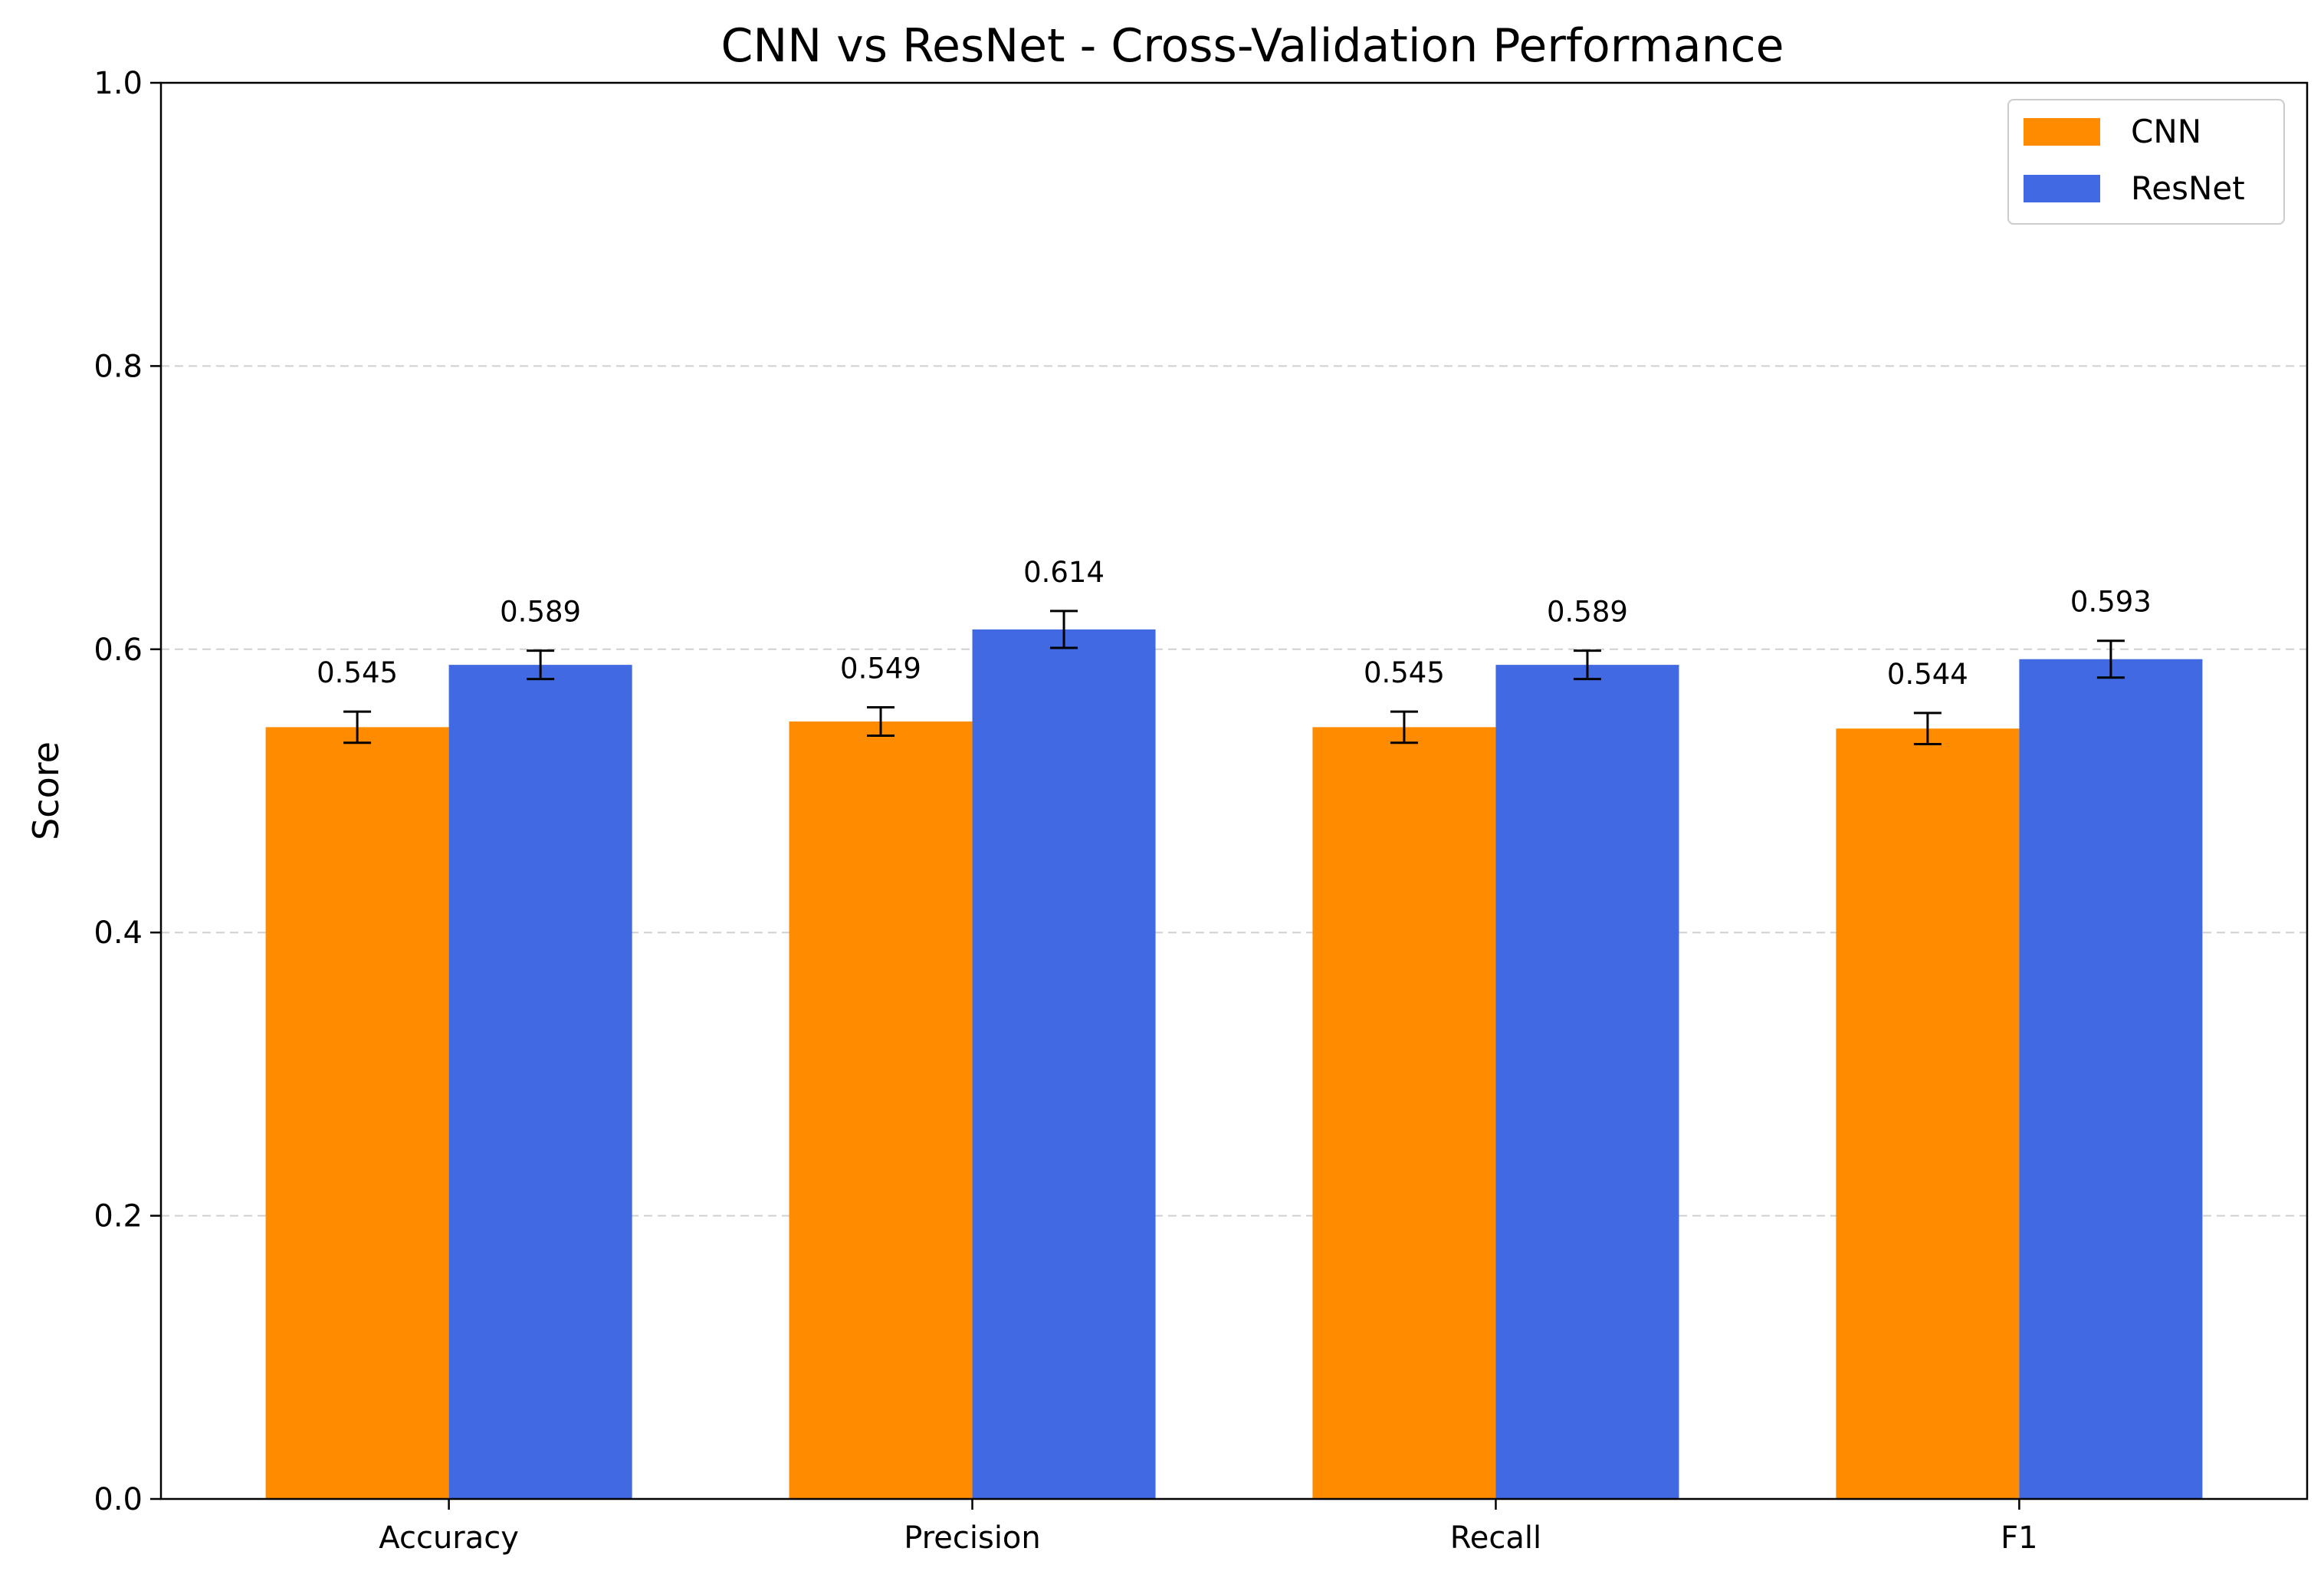  What do you see at coordinates (2166, 131) in the screenshot?
I see `legend-label-cnn: CNN` at bounding box center [2166, 131].